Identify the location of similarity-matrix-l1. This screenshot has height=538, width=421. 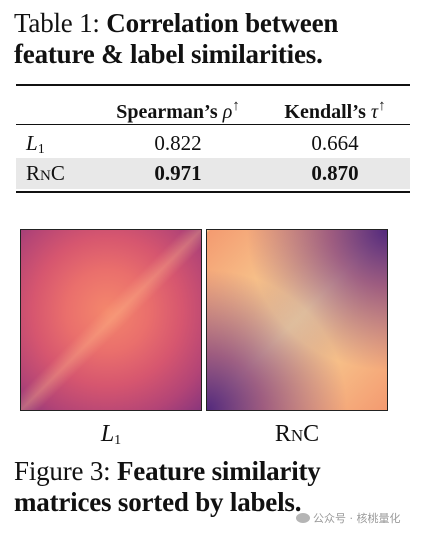
(111, 320).